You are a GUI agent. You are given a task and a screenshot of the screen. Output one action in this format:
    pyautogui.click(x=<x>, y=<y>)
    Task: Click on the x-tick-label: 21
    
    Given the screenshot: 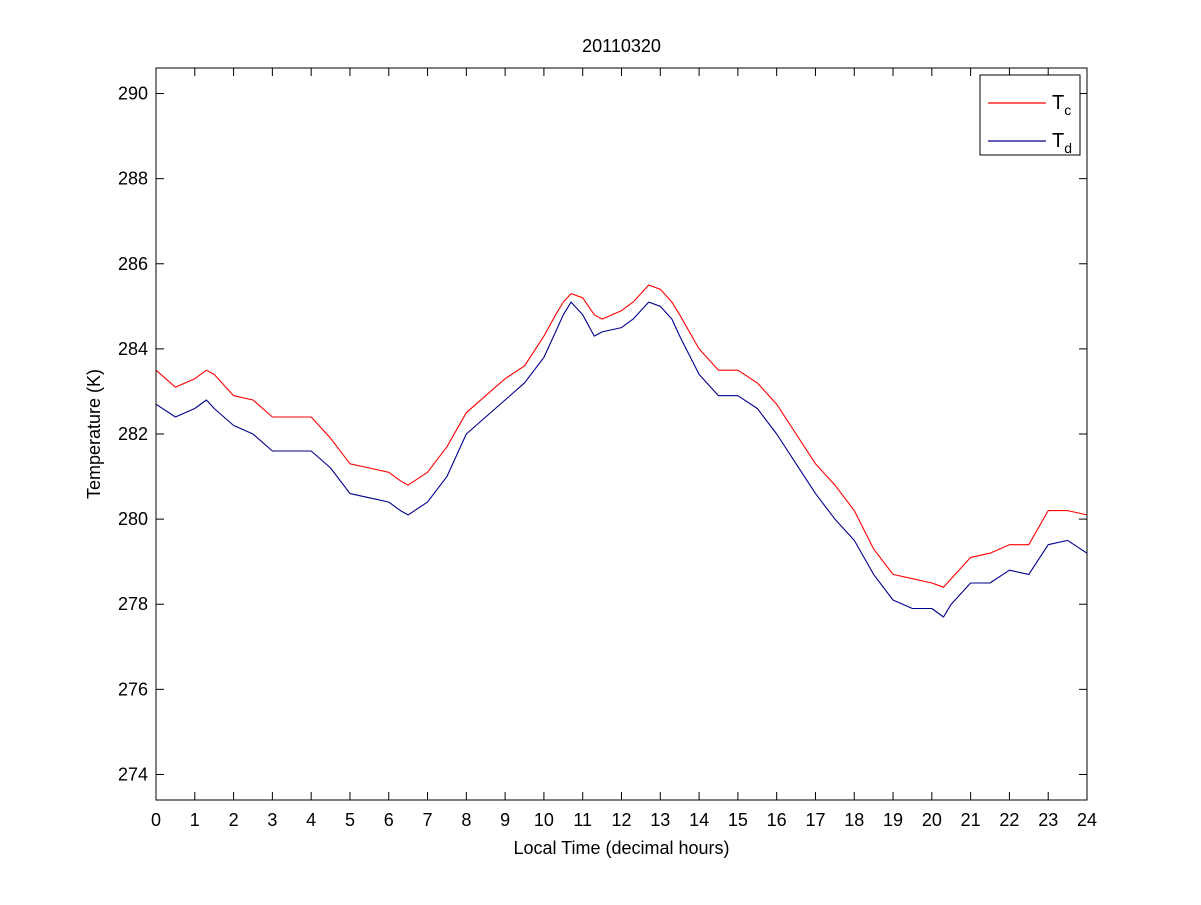 What is the action you would take?
    pyautogui.click(x=971, y=820)
    